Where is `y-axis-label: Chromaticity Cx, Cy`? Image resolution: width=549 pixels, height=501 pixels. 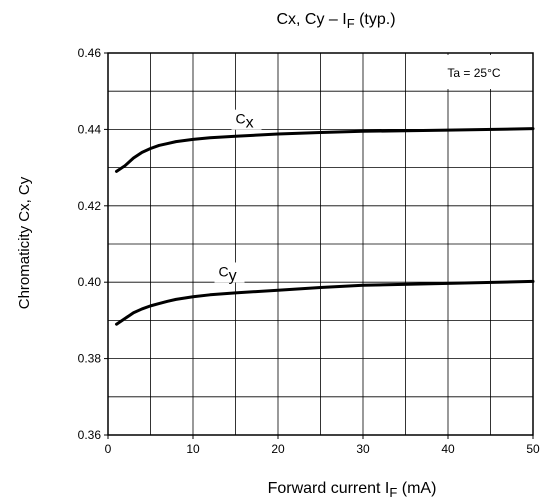 y-axis-label: Chromaticity Cx, Cy is located at coordinates (24, 242).